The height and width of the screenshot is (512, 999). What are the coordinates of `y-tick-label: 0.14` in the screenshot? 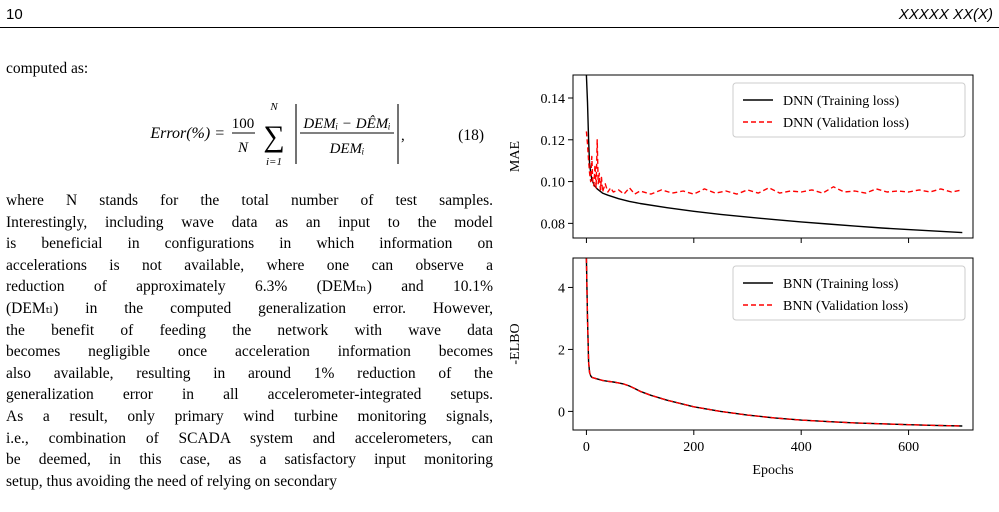 It's located at (553, 99).